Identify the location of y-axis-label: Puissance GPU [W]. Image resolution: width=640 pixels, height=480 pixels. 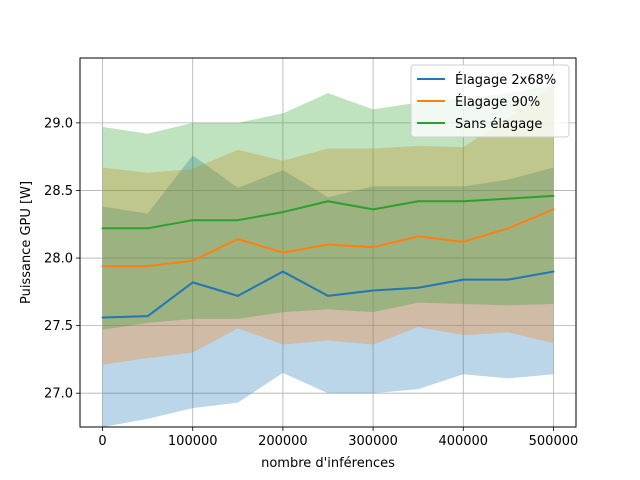
(26, 242).